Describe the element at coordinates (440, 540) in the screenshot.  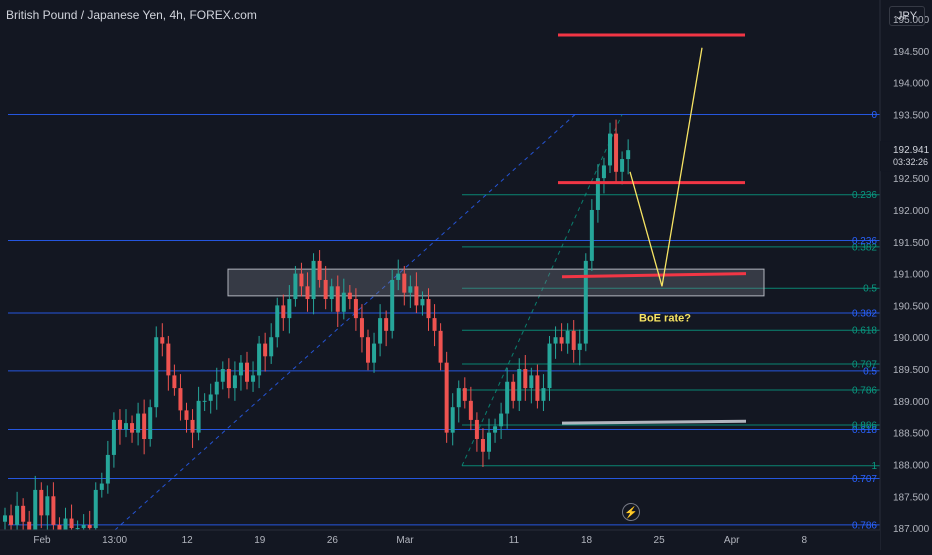
I see `time-axis-panel` at that location.